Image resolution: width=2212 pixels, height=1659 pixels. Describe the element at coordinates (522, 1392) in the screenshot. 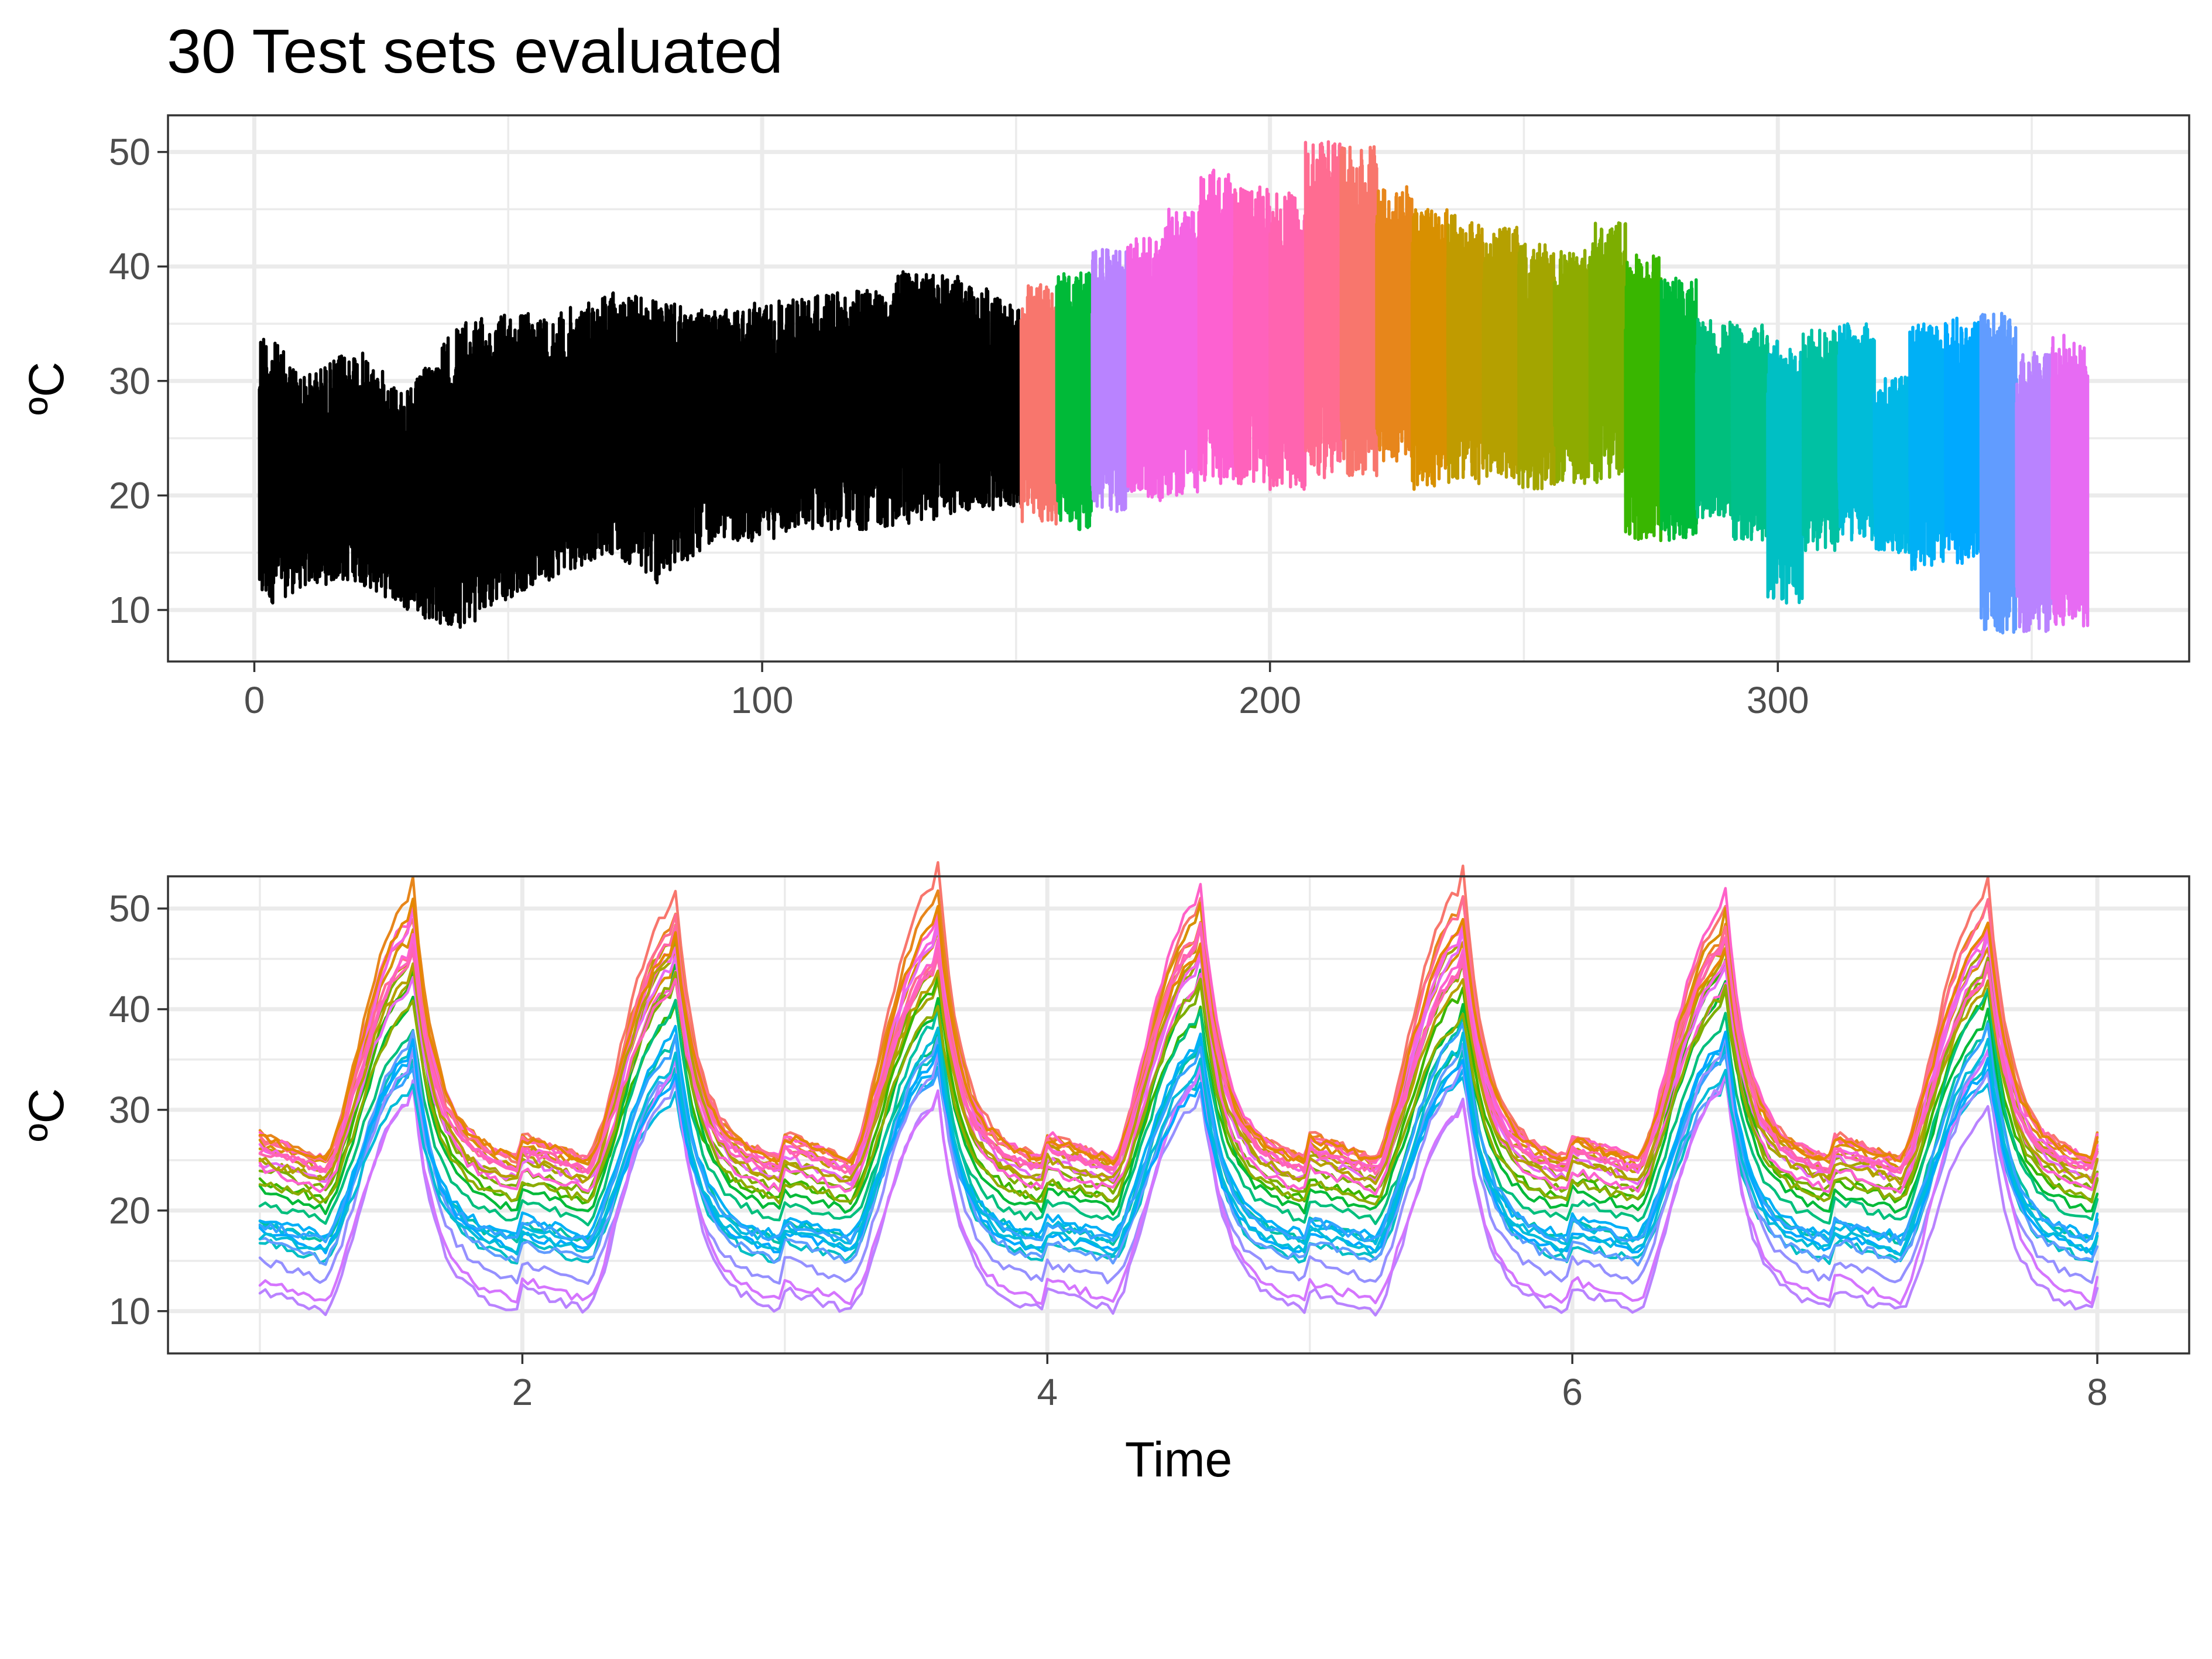

I see `bottom-x-tick-label: 2` at that location.